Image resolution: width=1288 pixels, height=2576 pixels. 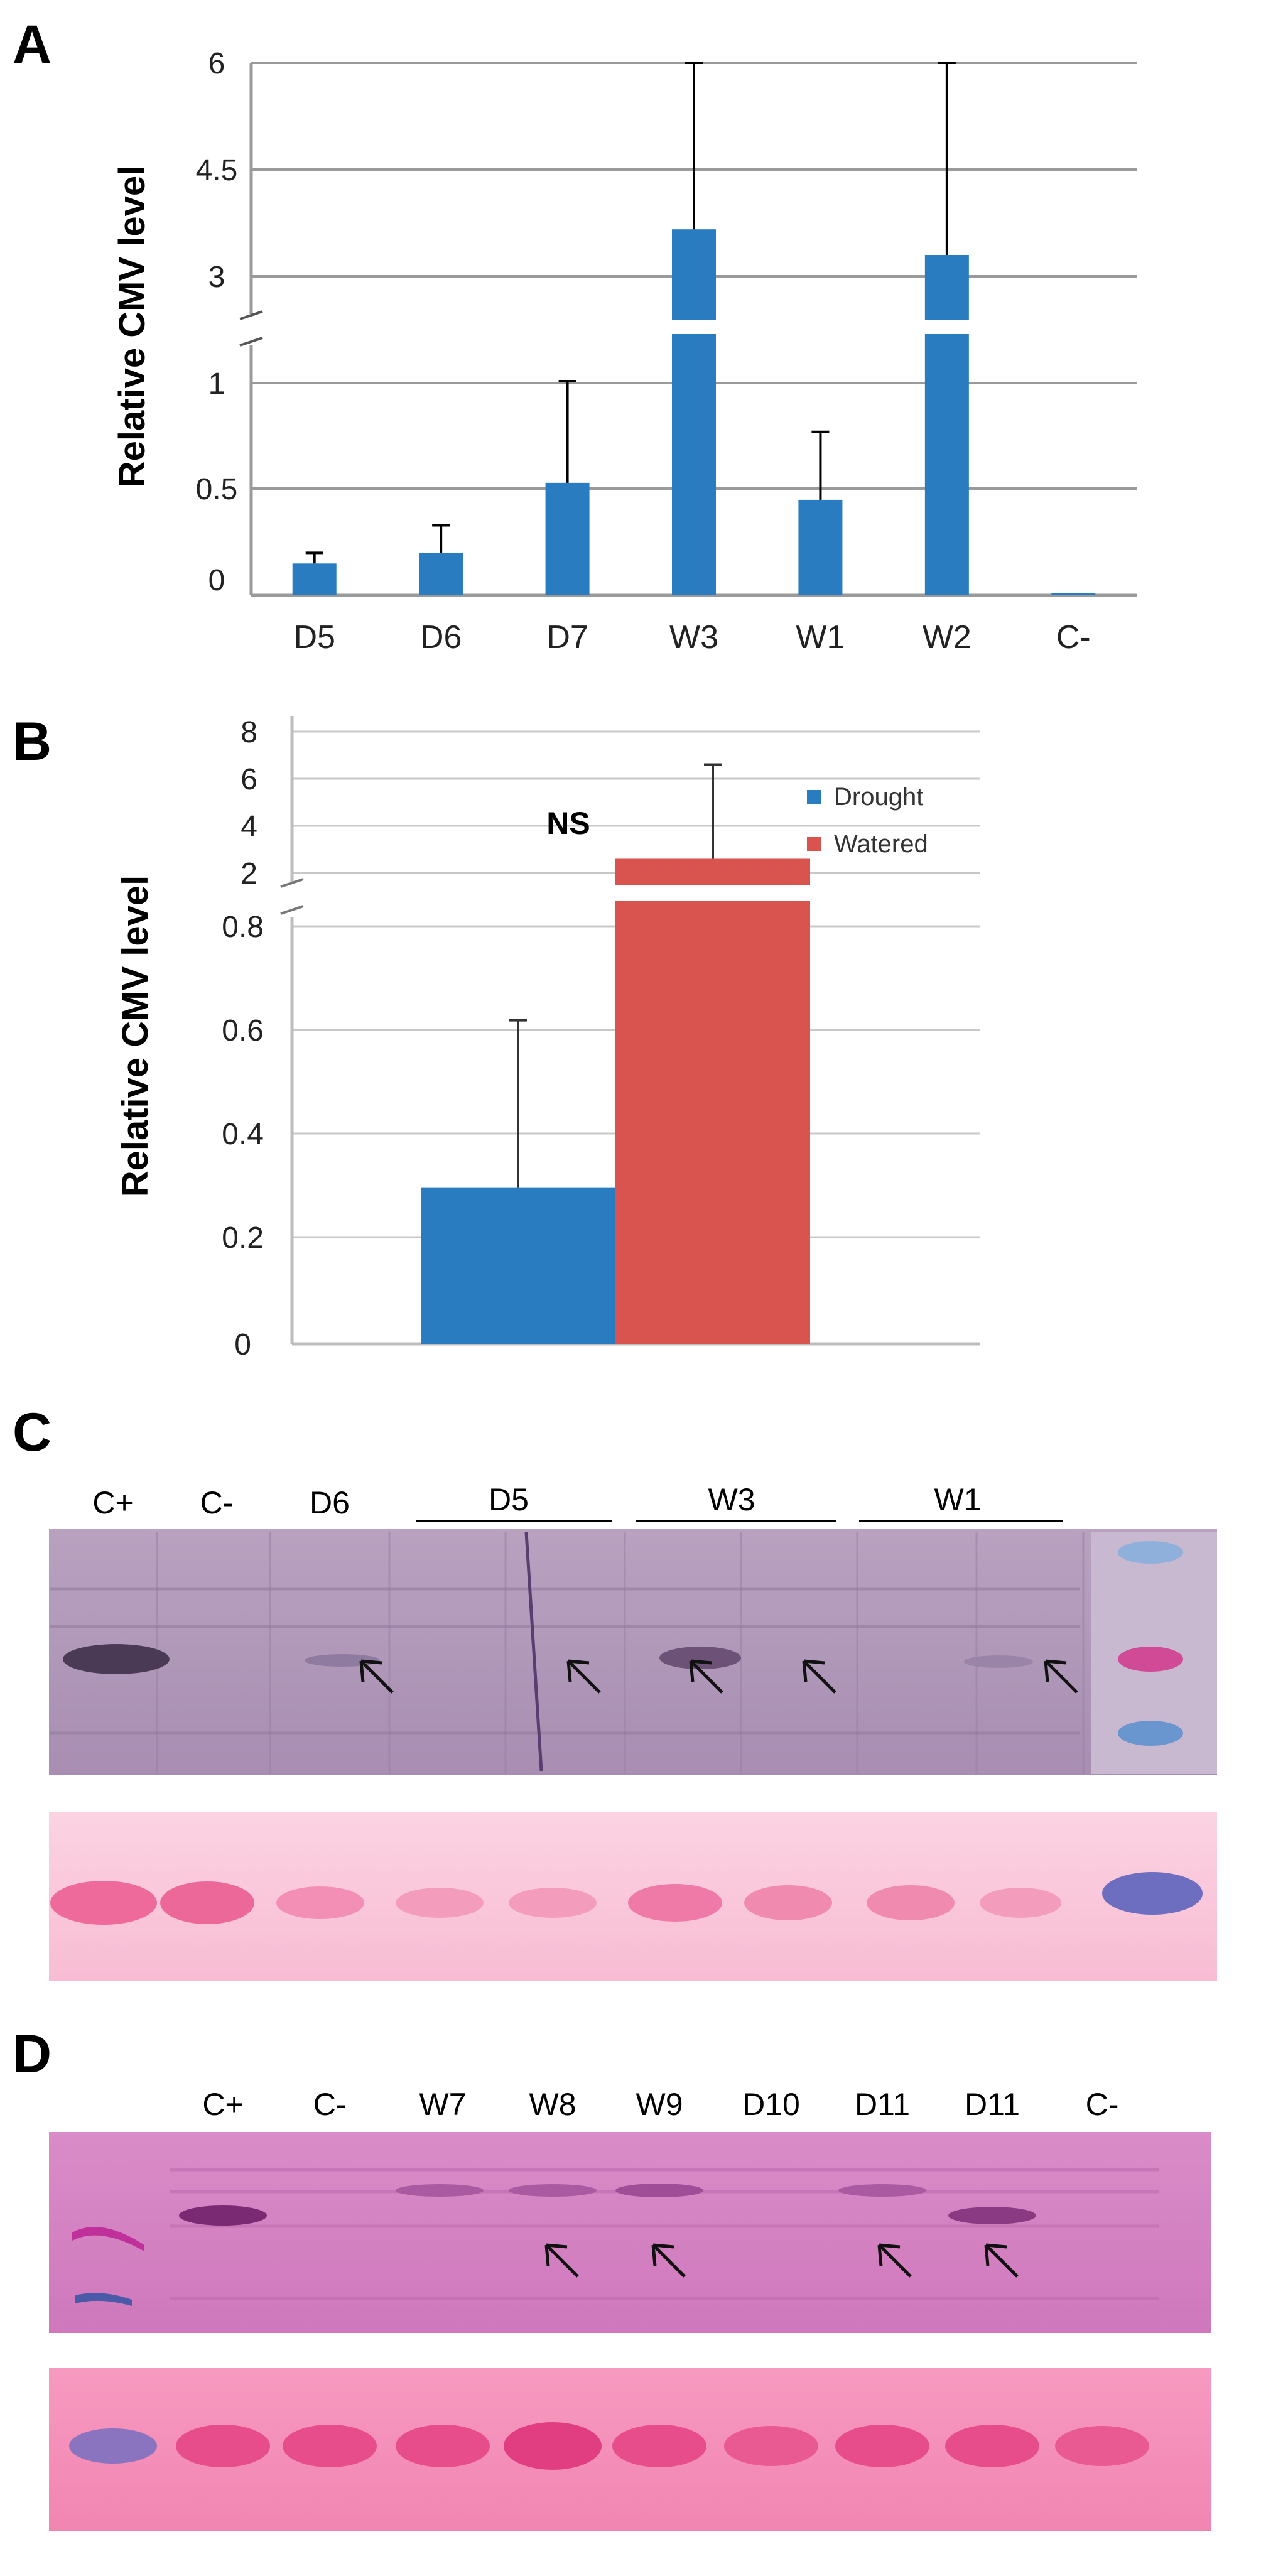 What do you see at coordinates (217, 384) in the screenshot?
I see `panel-a-ytick-1: 1` at bounding box center [217, 384].